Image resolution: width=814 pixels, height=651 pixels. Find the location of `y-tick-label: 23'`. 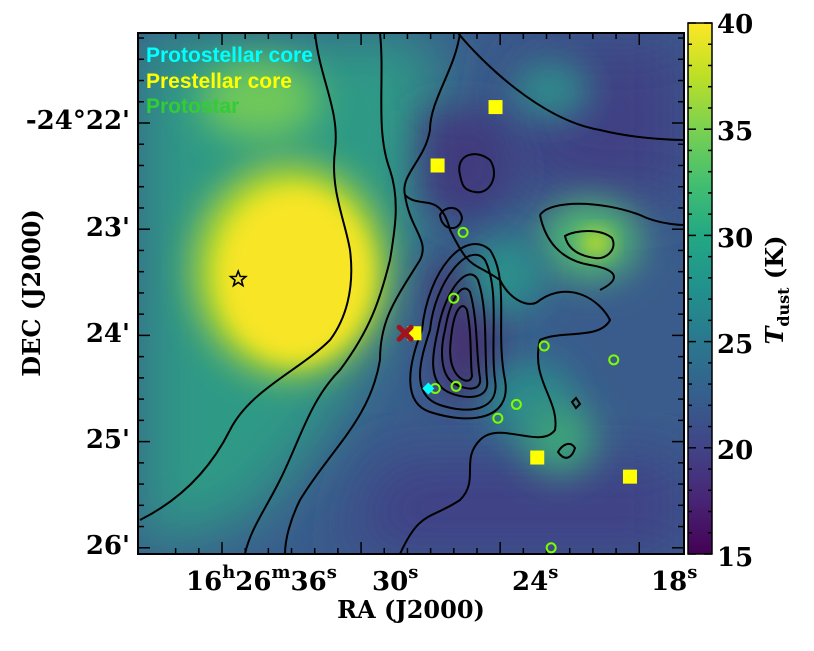

y-tick-label: 23' is located at coordinates (108, 228).